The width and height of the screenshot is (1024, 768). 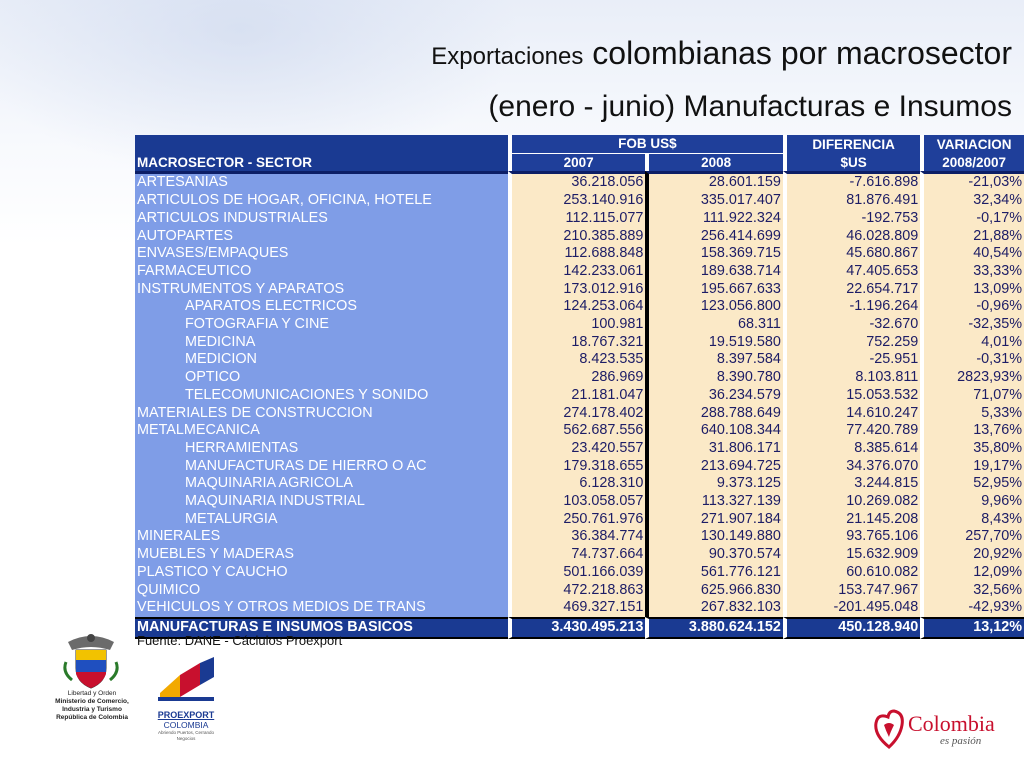 I want to click on sector-cell: MEDICINA, so click(x=321, y=342).